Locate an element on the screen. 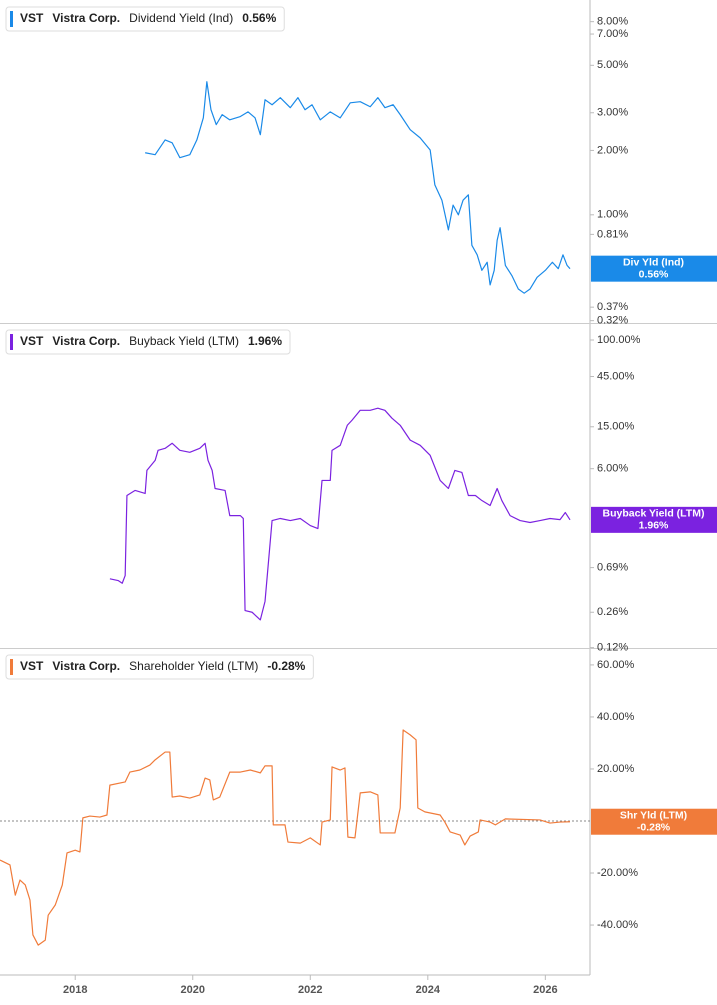 This screenshot has height=1005, width=717. value-badge-value: 1.96% is located at coordinates (654, 526).